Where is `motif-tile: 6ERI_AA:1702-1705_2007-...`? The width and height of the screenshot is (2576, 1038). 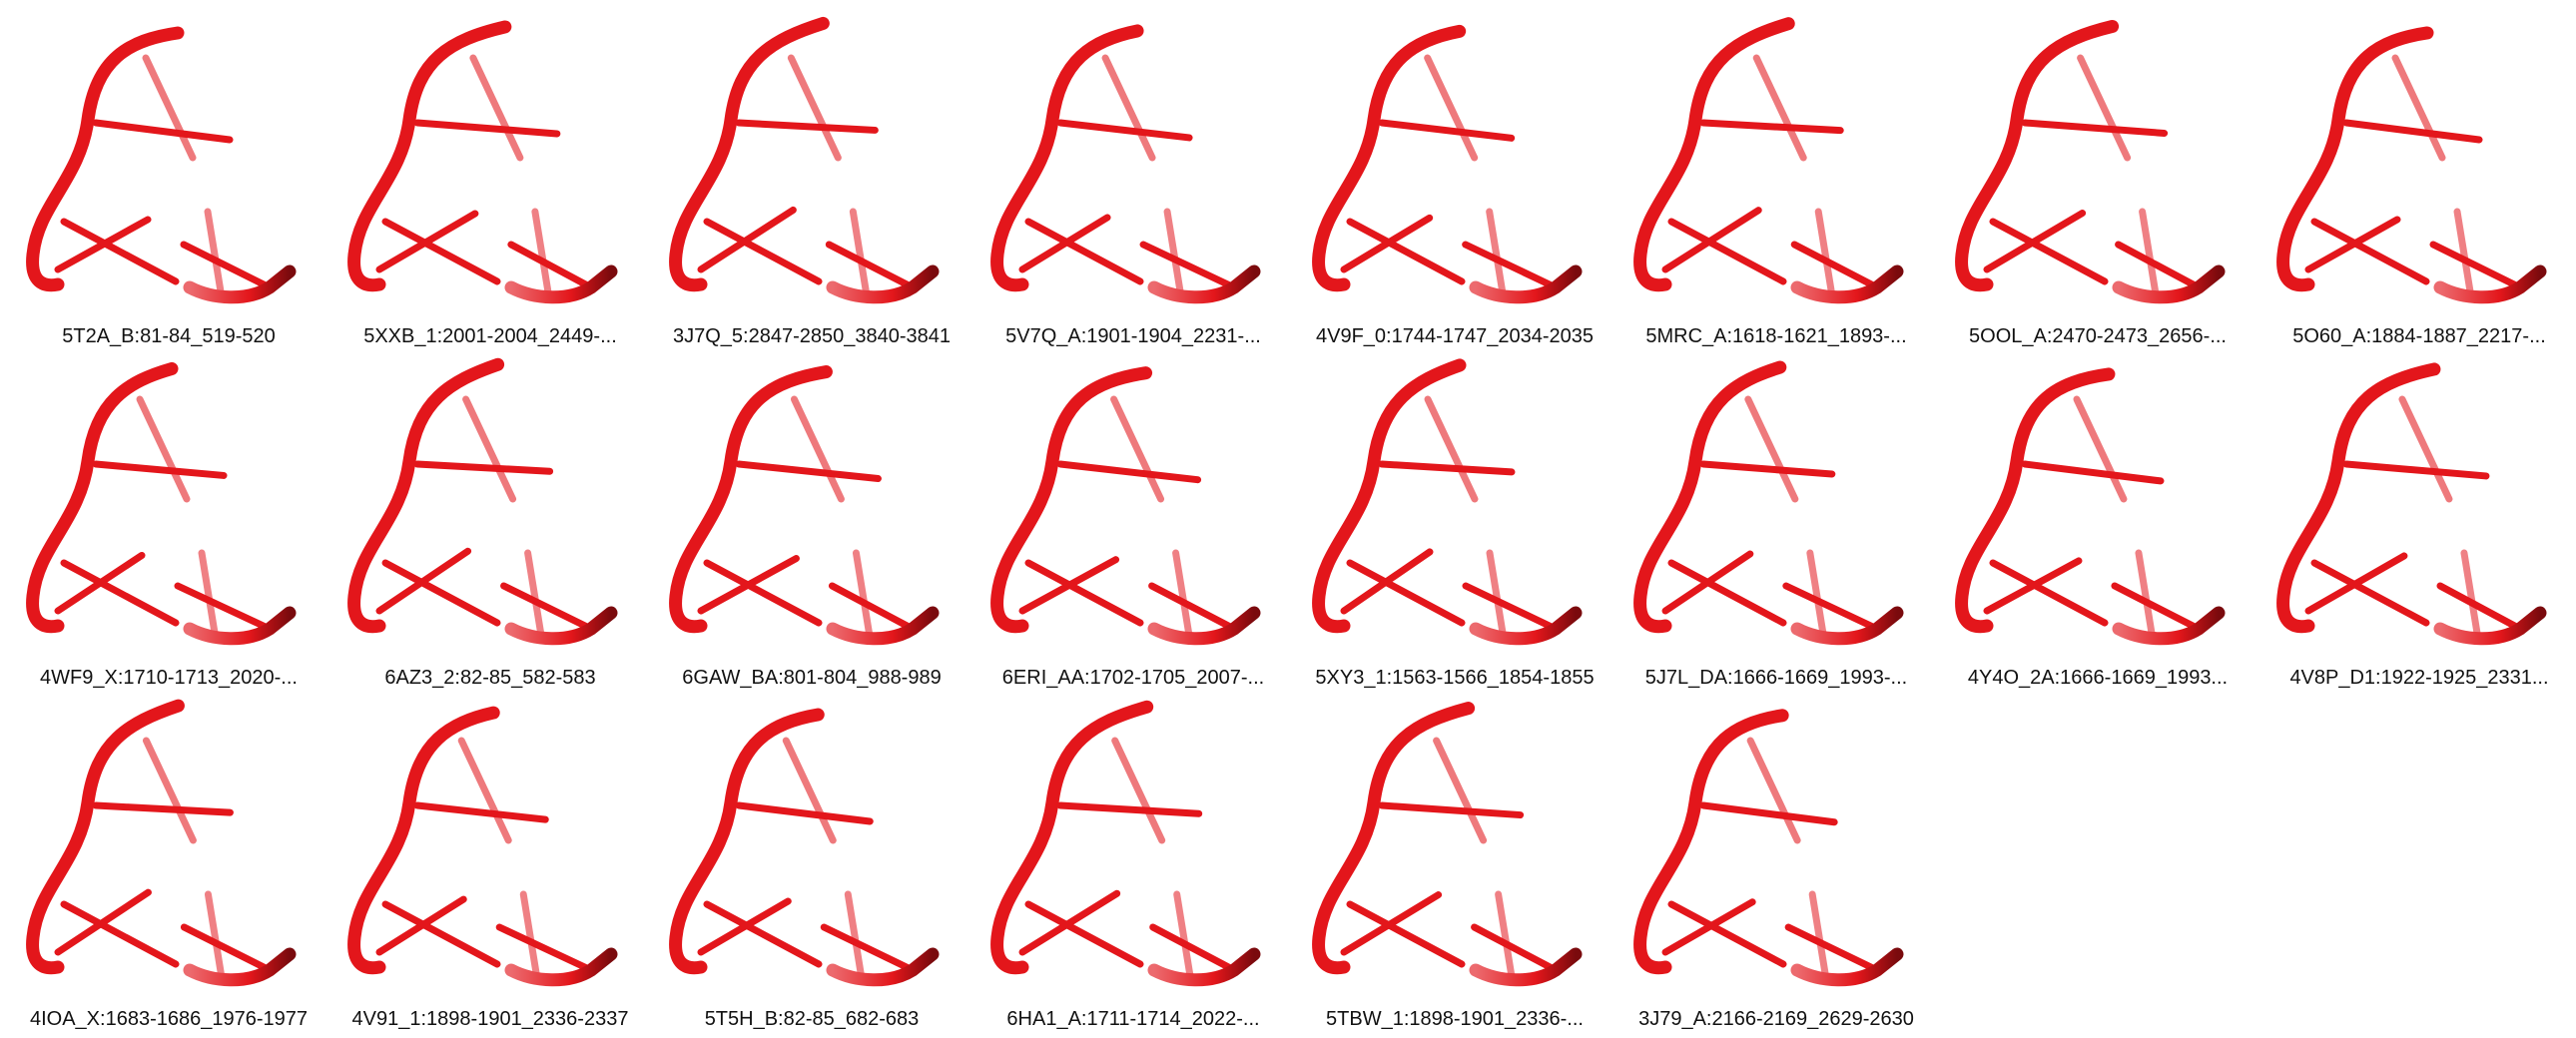
motif-tile: 6ERI_AA:1702-1705_2007-... is located at coordinates (1133, 521).